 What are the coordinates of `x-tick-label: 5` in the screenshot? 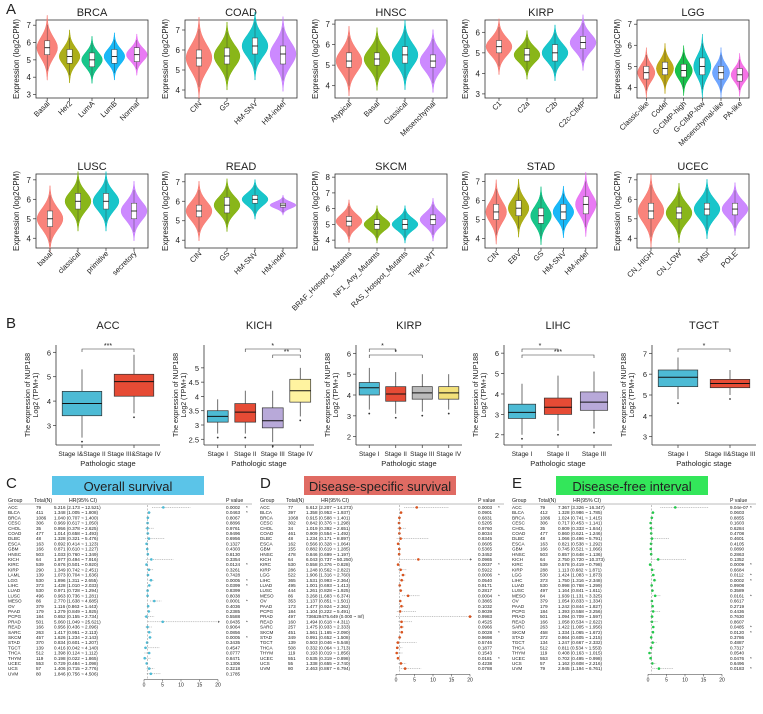 It's located at (162, 686).